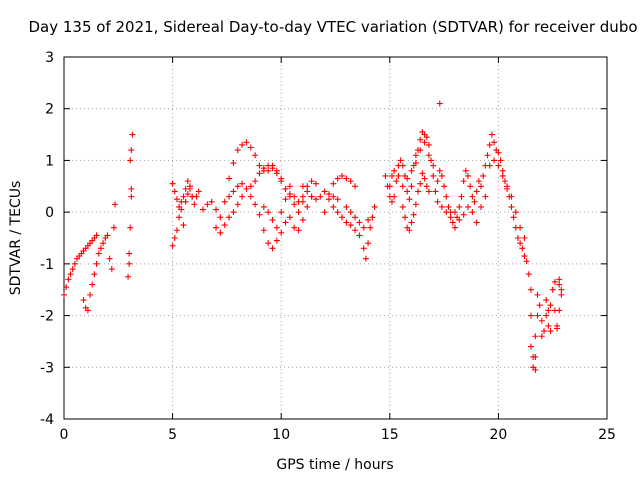 Image resolution: width=640 pixels, height=480 pixels. Describe the element at coordinates (47, 239) in the screenshot. I see `y-tick-labels: -4 -3 -2 -1 0 1 2 3` at that location.